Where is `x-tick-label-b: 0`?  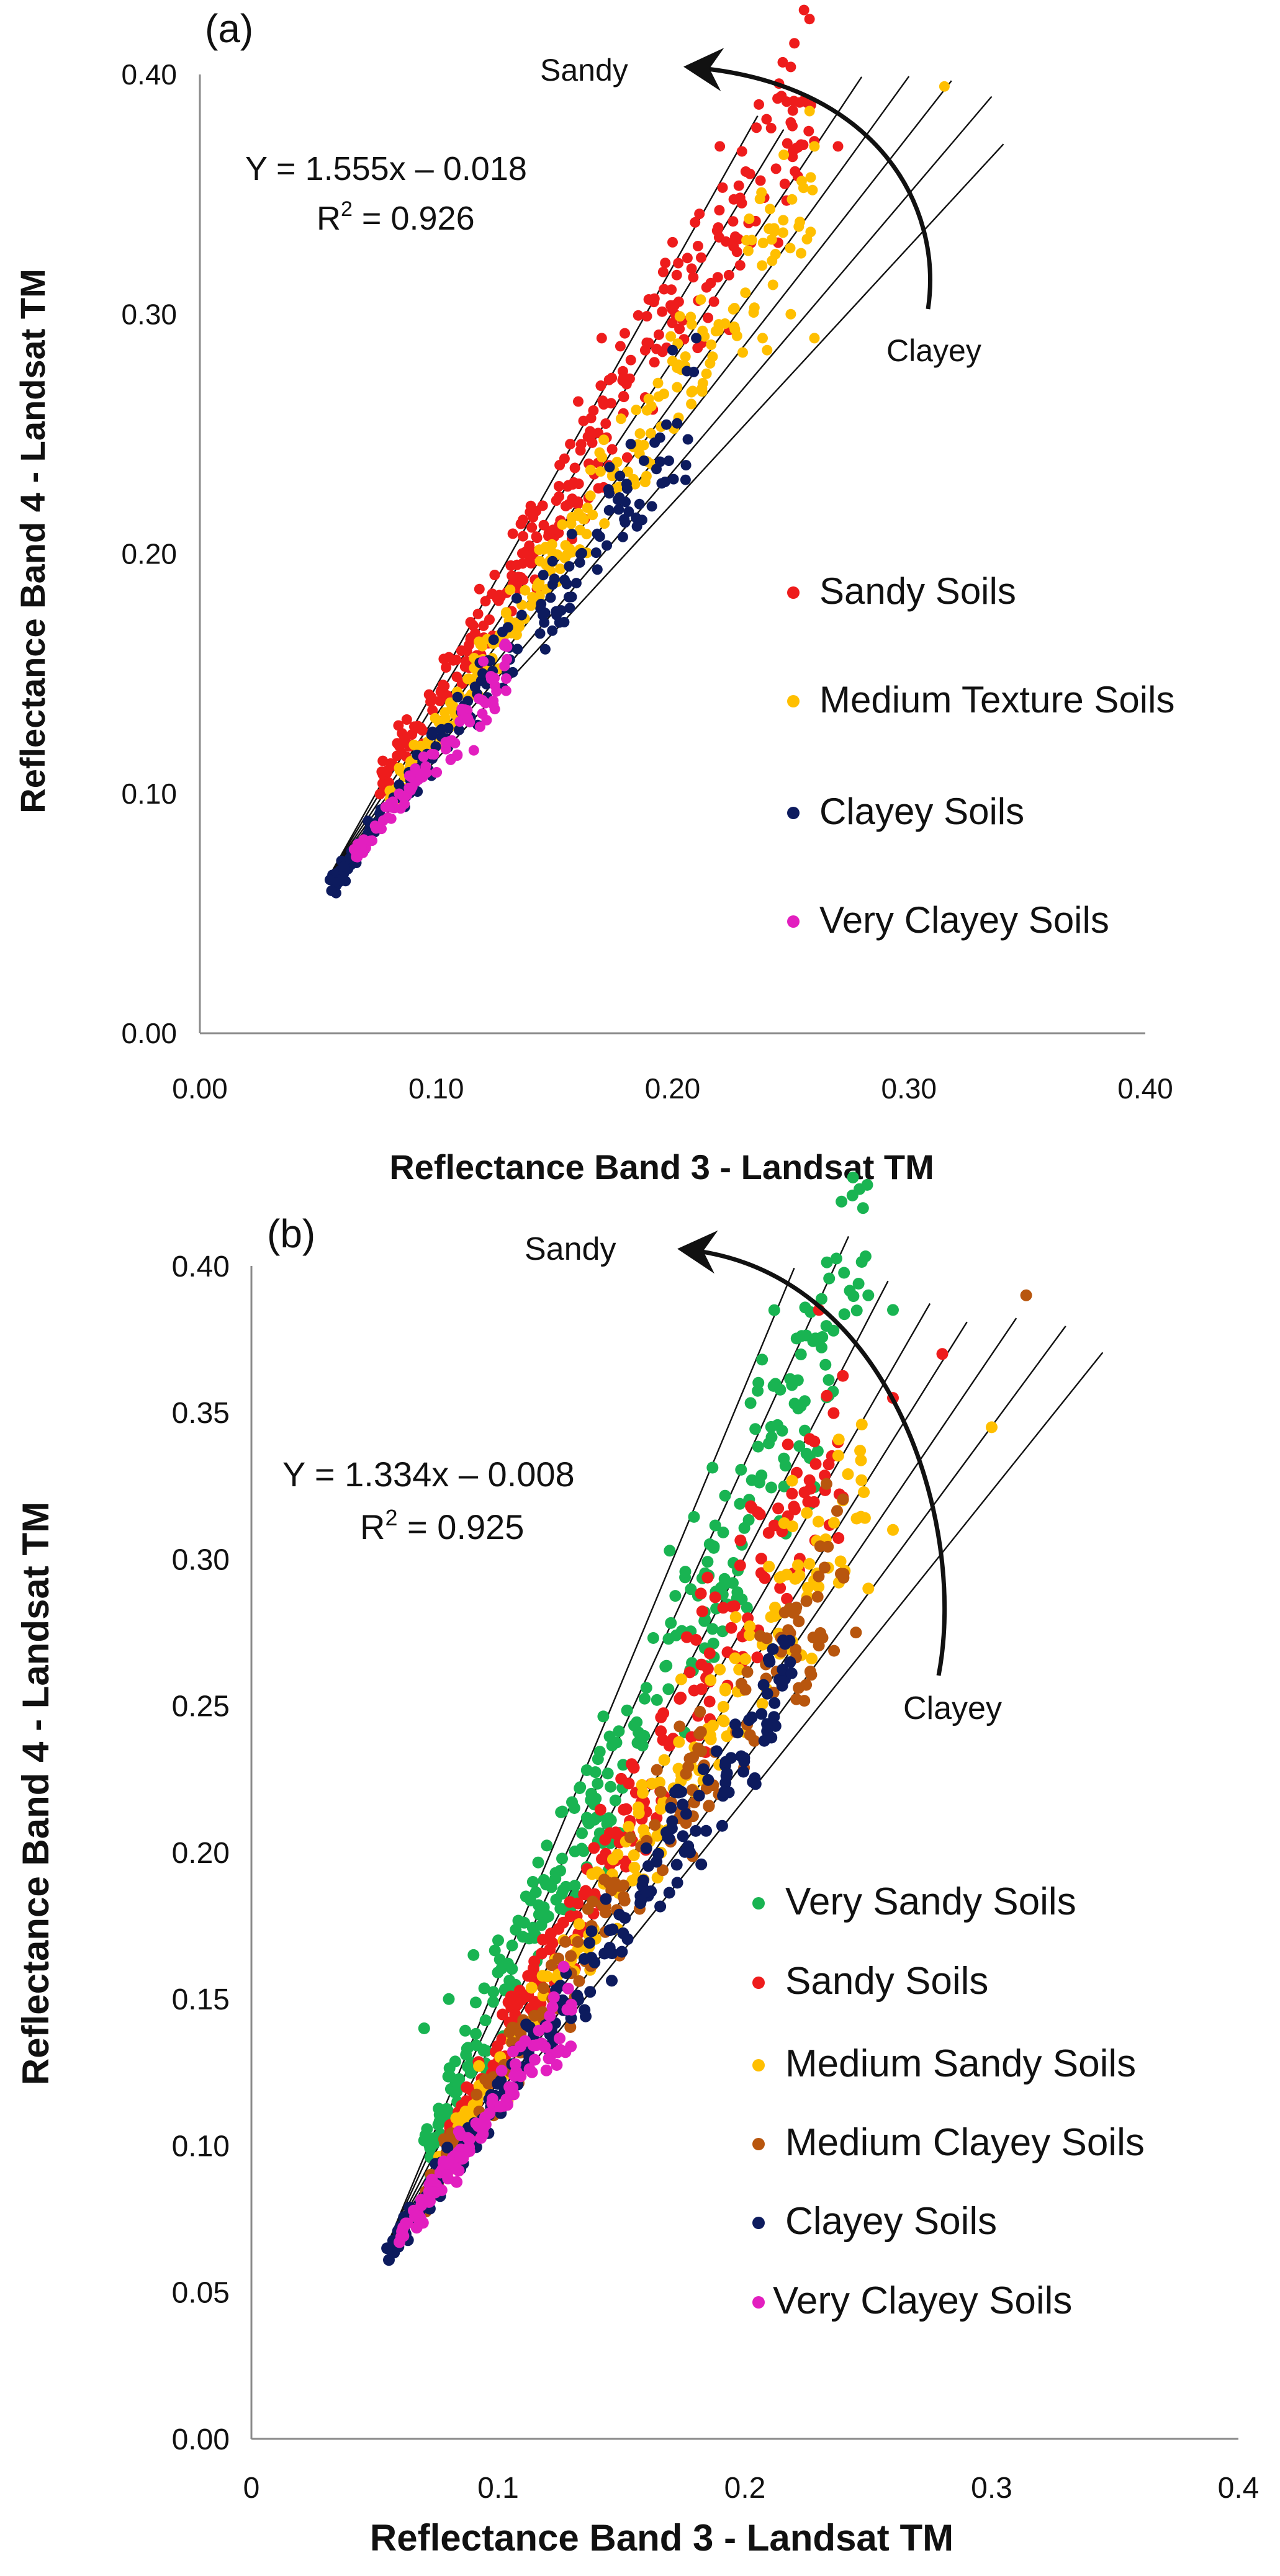
x-tick-label-b: 0 is located at coordinates (251, 2488).